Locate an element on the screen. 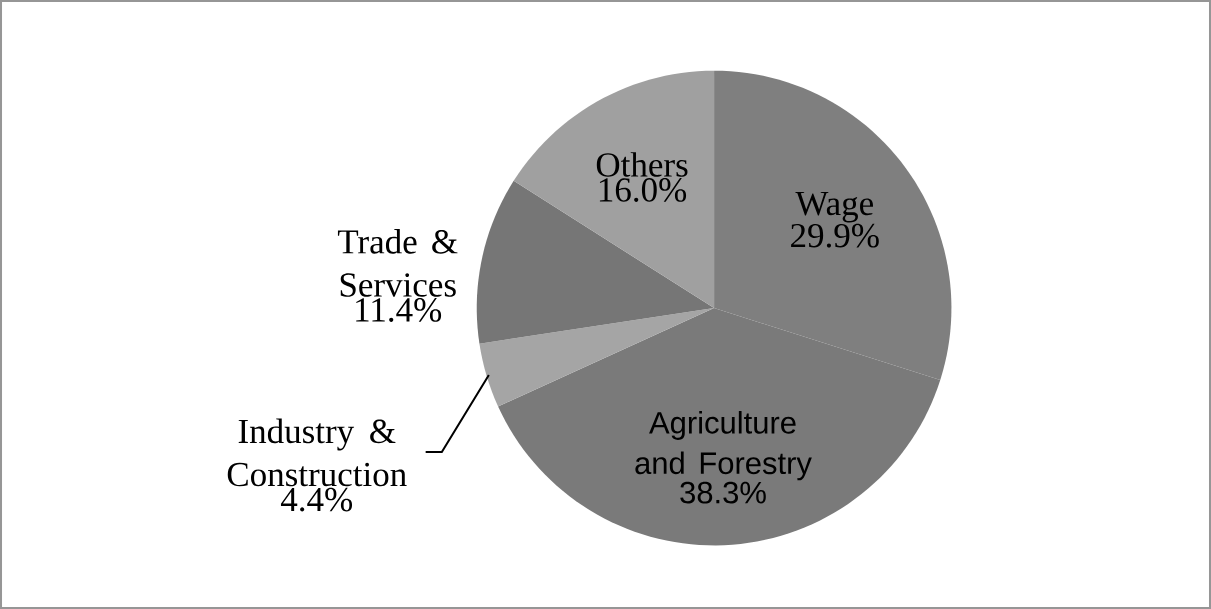 This screenshot has width=1211, height=609. slice-label: Others is located at coordinates (642, 164).